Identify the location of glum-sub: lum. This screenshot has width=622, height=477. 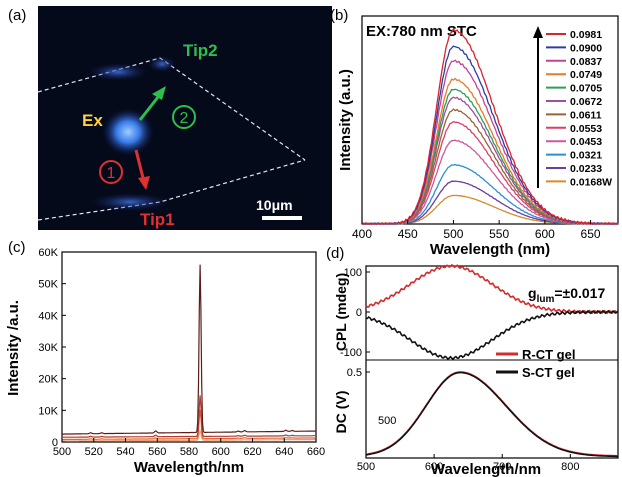
(546, 299).